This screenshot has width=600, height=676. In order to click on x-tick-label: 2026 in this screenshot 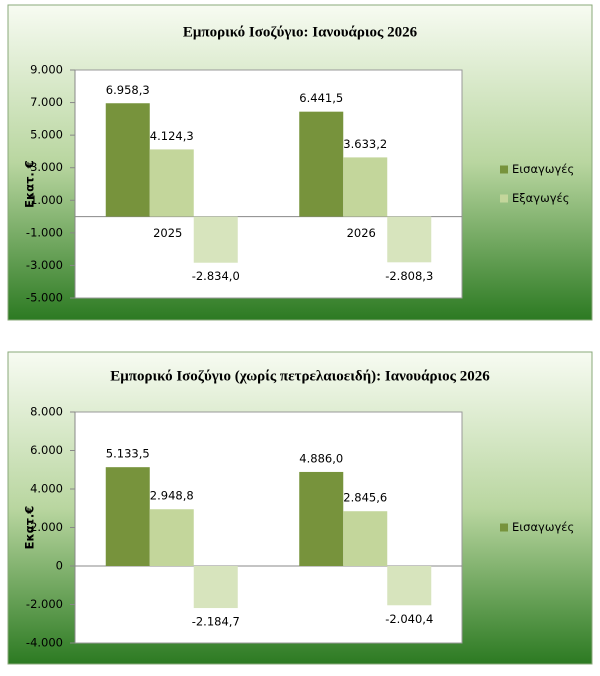, I will do `click(361, 233)`.